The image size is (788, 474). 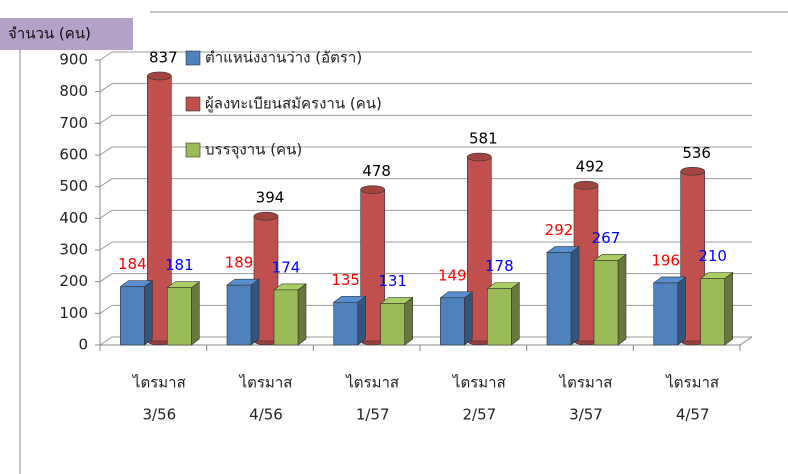 What do you see at coordinates (392, 281) in the screenshot?
I see `data-label: 131` at bounding box center [392, 281].